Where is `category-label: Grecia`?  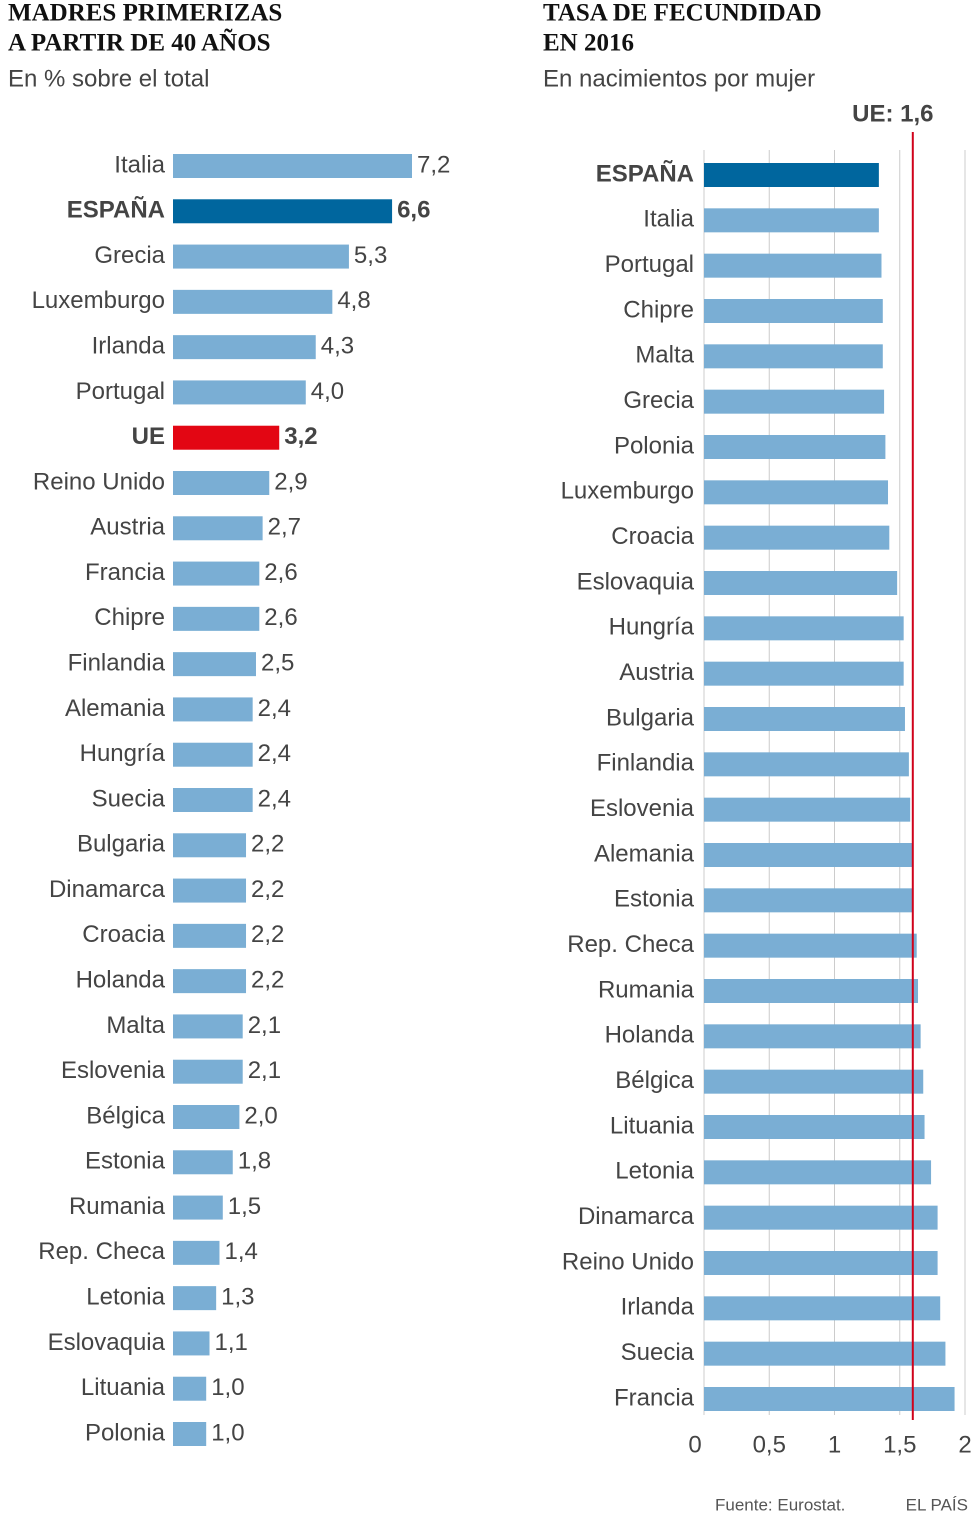
category-label: Grecia is located at coordinates (129, 255).